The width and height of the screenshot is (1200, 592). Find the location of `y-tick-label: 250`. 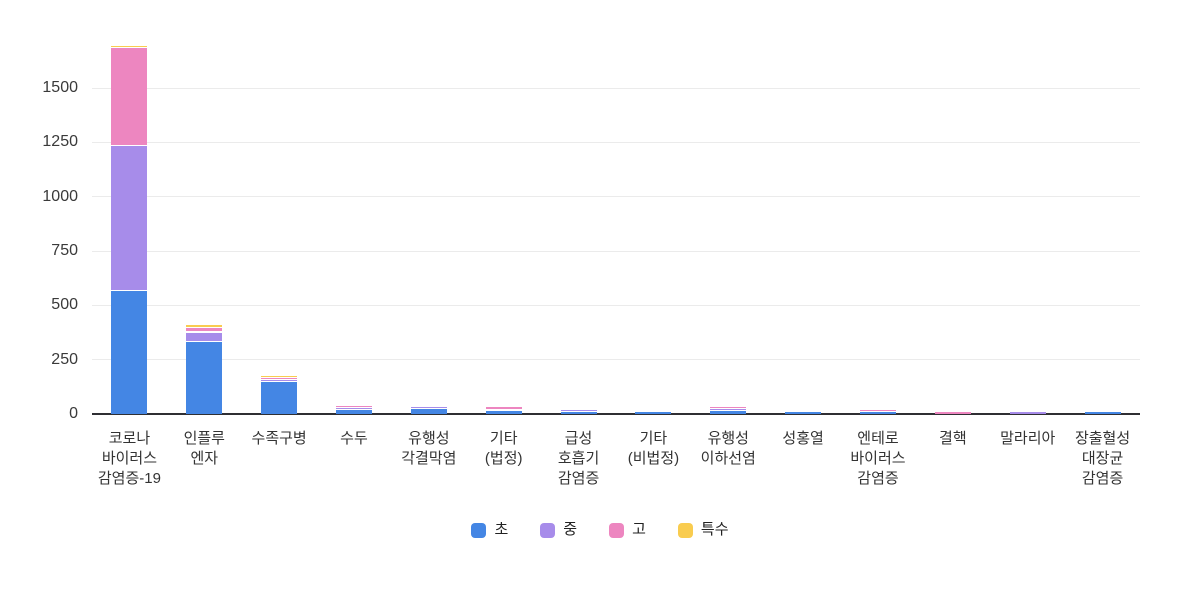

y-tick-label: 250 is located at coordinates (64, 359).